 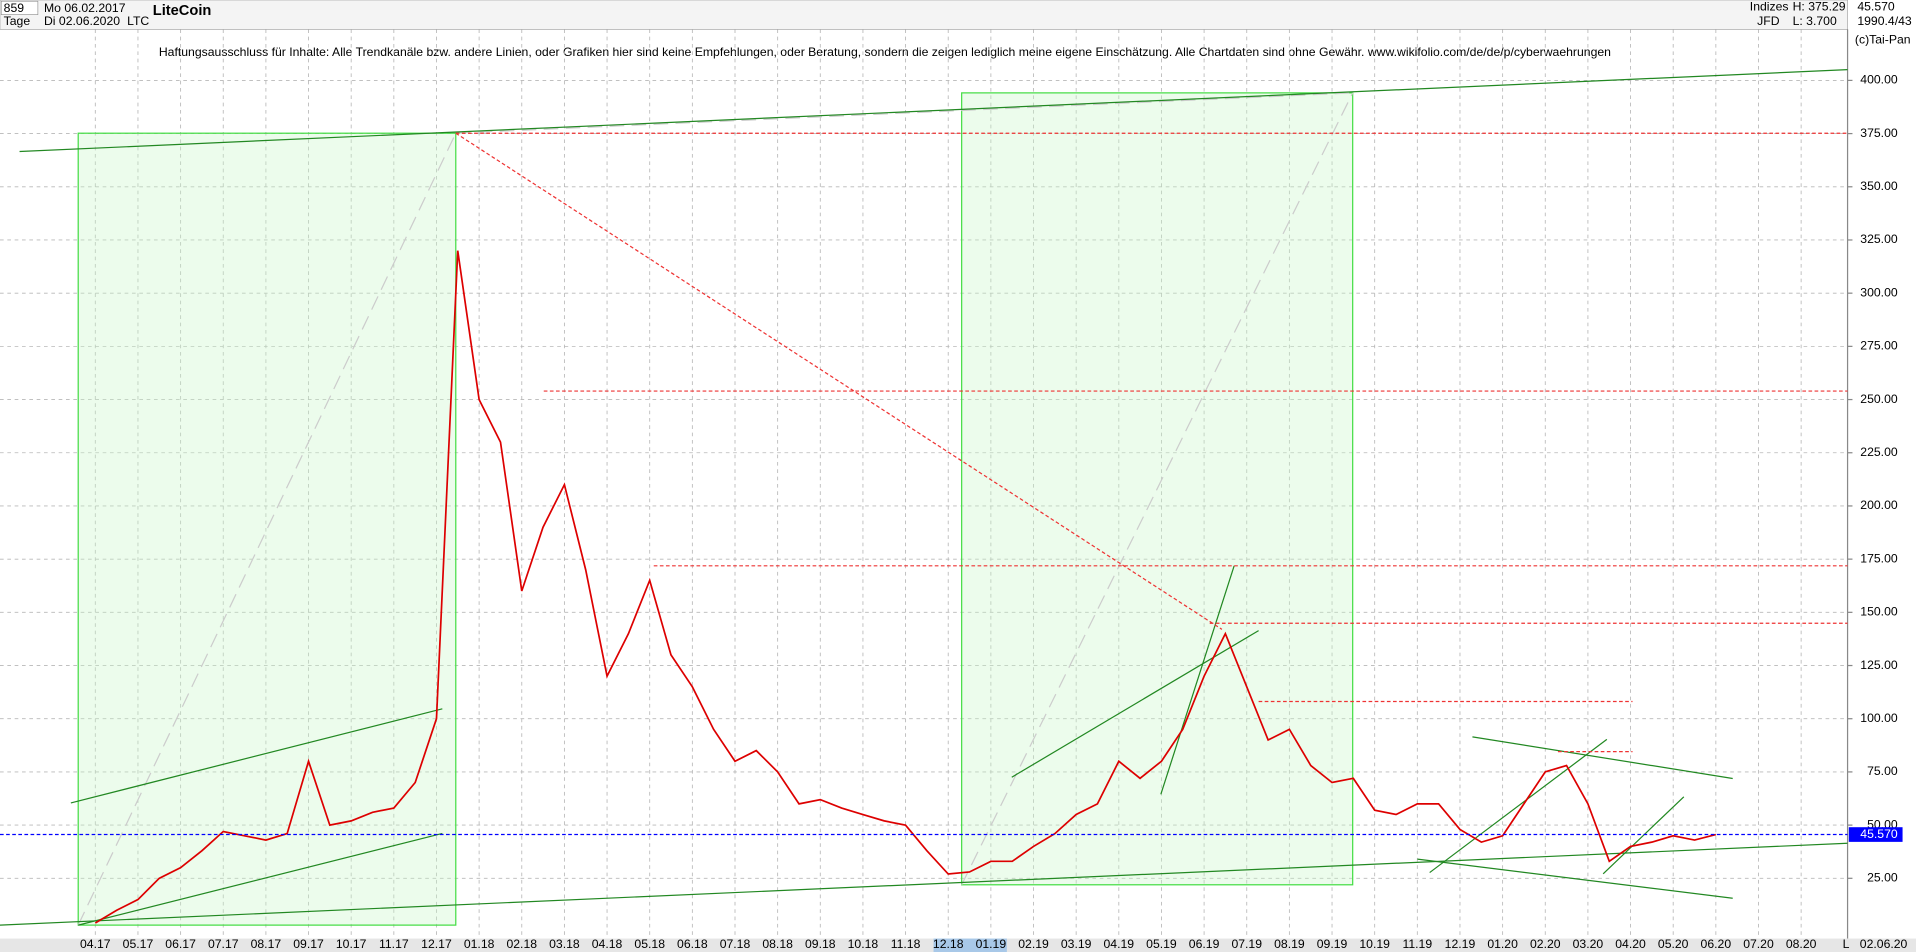 What do you see at coordinates (85, 8) in the screenshot?
I see `start-date: Mo 06.02.2017` at bounding box center [85, 8].